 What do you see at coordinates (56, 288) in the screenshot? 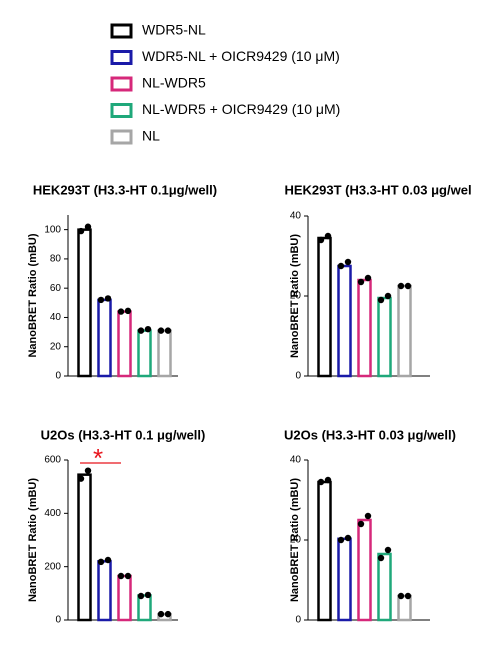
I see `y-tick-label: 60` at bounding box center [56, 288].